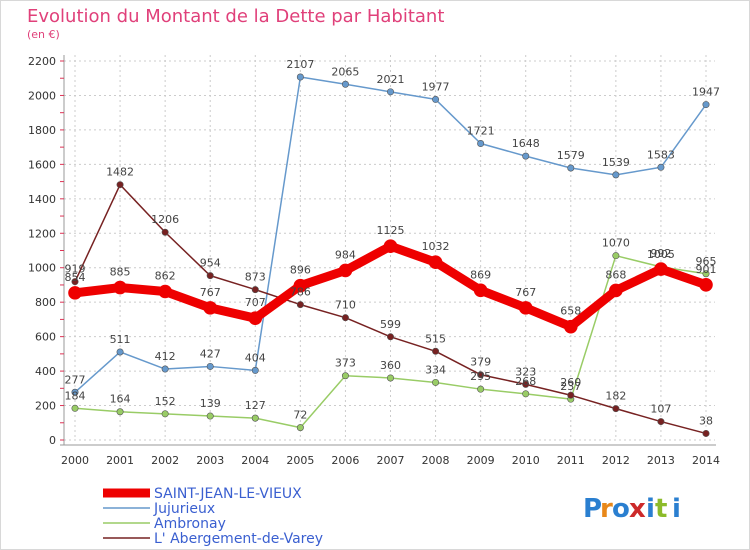 This screenshot has height=550, width=750. I want to click on x-tick-label: 2011, so click(571, 460).